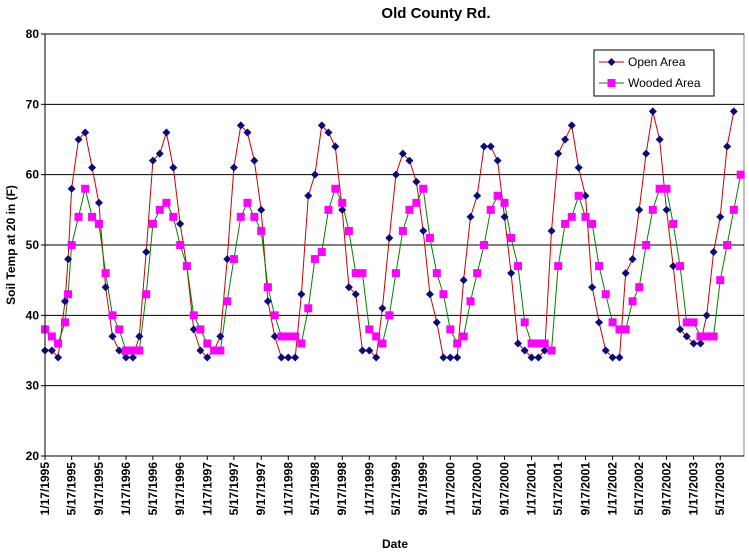 The image size is (749, 556). Describe the element at coordinates (504, 489) in the screenshot. I see `x-tick-label: 9/17/2000` at that location.